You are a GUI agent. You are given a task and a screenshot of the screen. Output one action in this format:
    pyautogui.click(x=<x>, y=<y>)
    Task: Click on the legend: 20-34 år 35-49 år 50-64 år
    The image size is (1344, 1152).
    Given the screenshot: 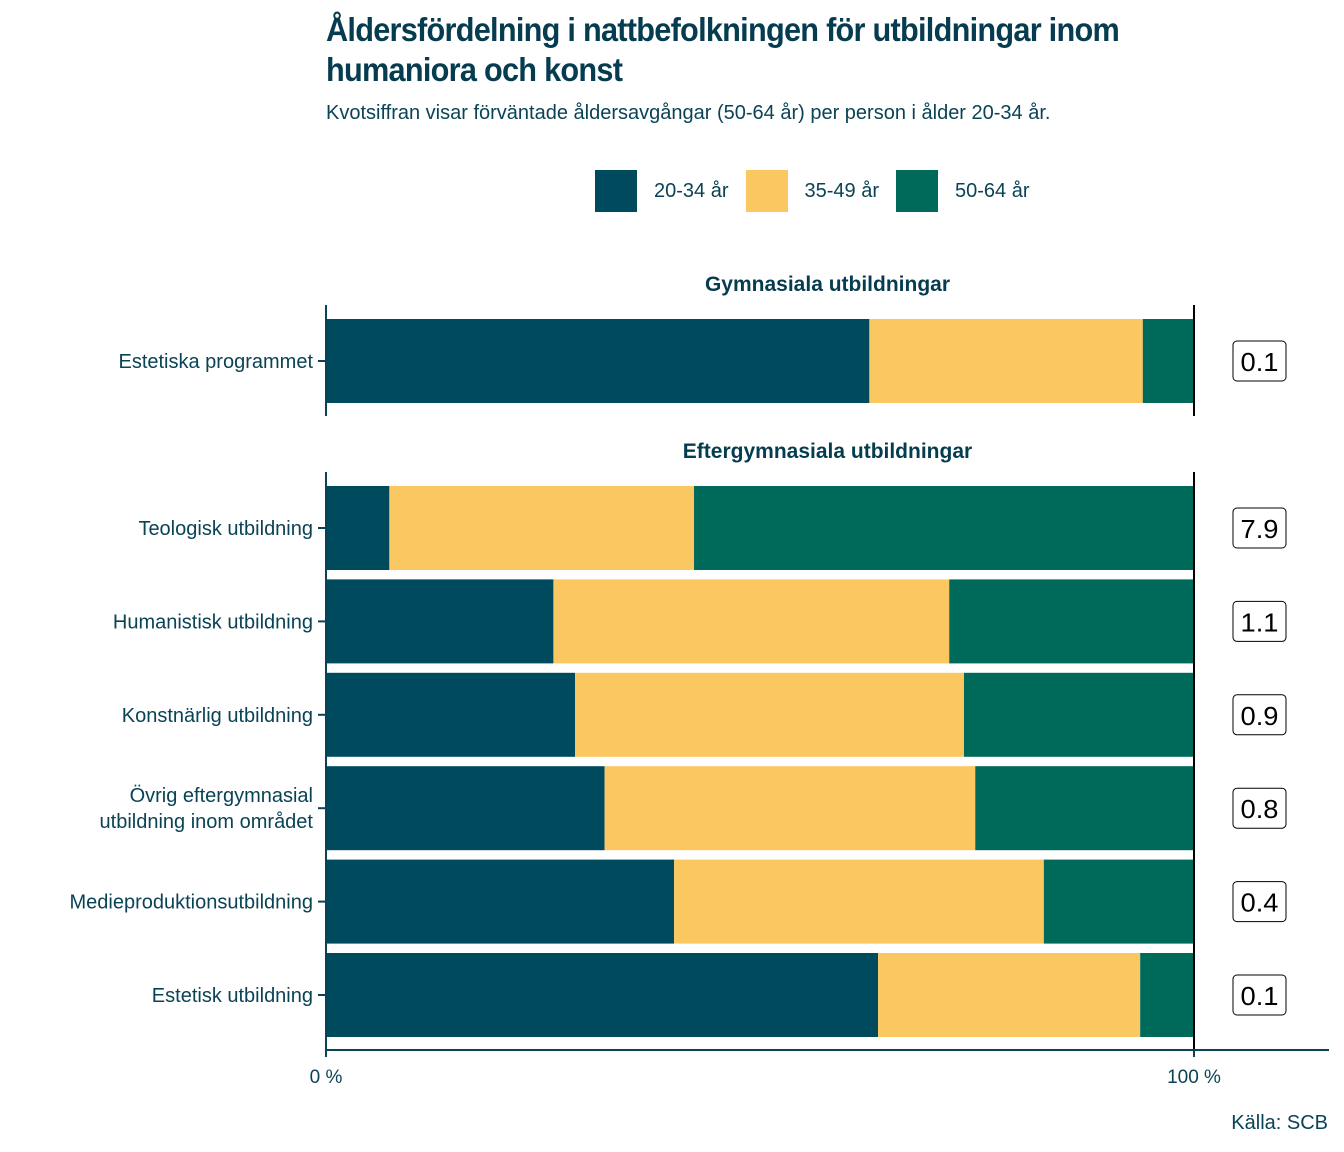 What is the action you would take?
    pyautogui.click(x=821, y=191)
    